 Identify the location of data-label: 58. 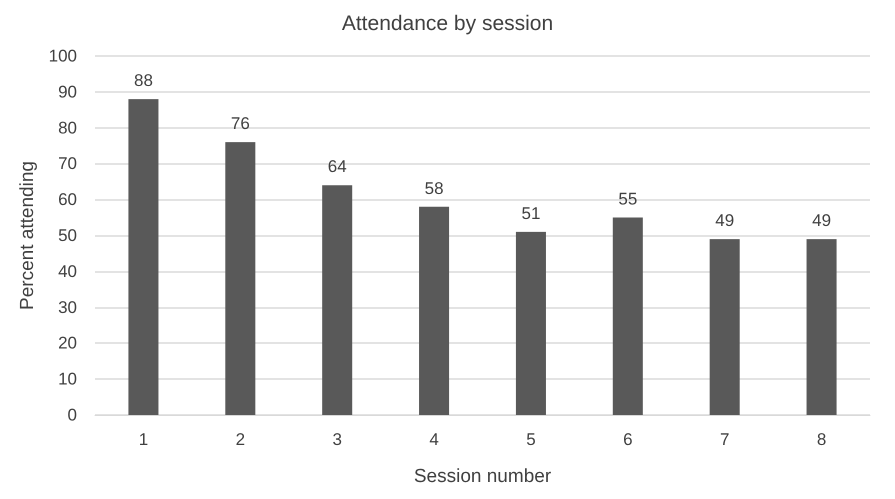
(434, 188).